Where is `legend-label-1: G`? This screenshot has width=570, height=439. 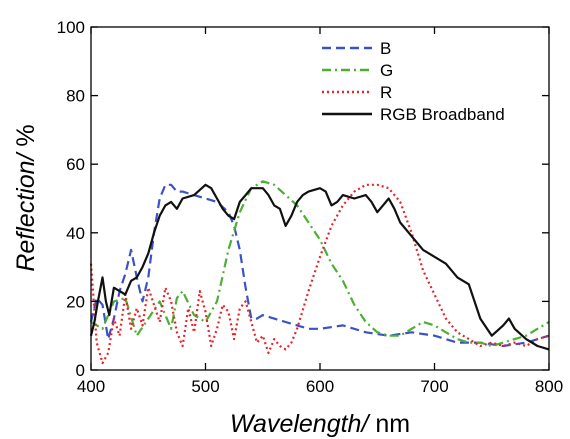
legend-label-1: G is located at coordinates (386, 70).